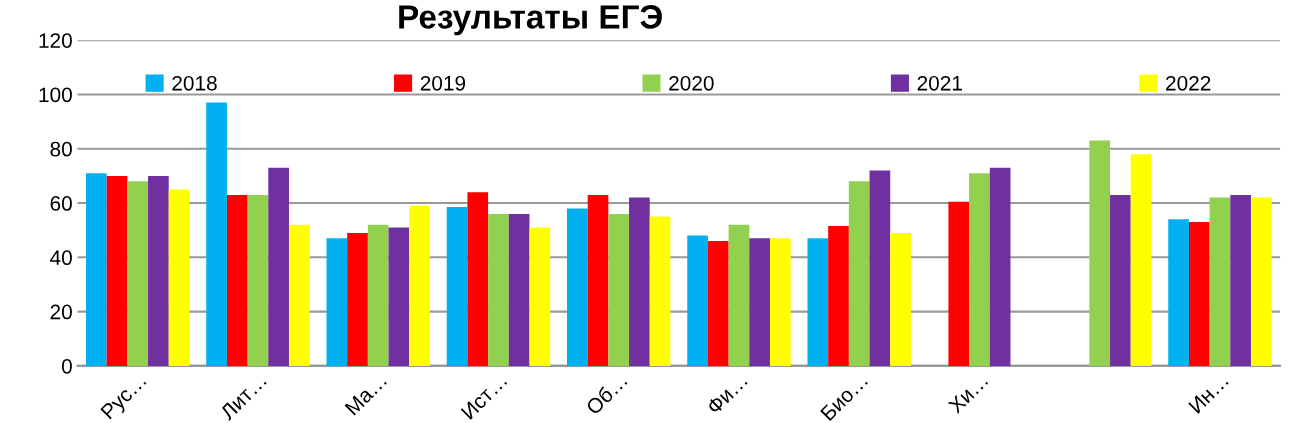  I want to click on y-tick-label: 40, so click(61, 258).